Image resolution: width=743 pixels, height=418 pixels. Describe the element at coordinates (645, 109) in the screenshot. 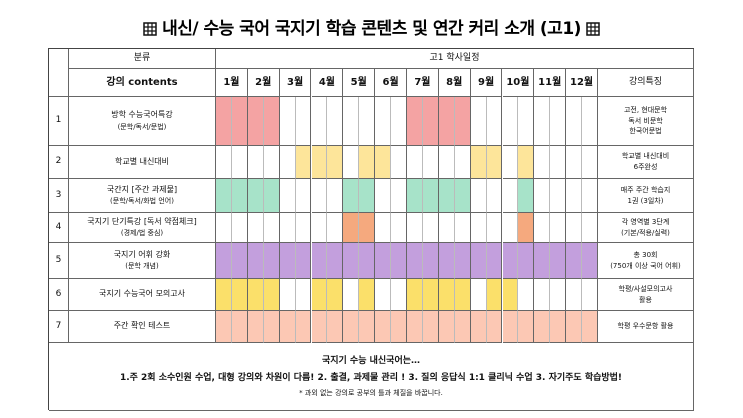

I see `features-line: 고전, 현대문학` at that location.